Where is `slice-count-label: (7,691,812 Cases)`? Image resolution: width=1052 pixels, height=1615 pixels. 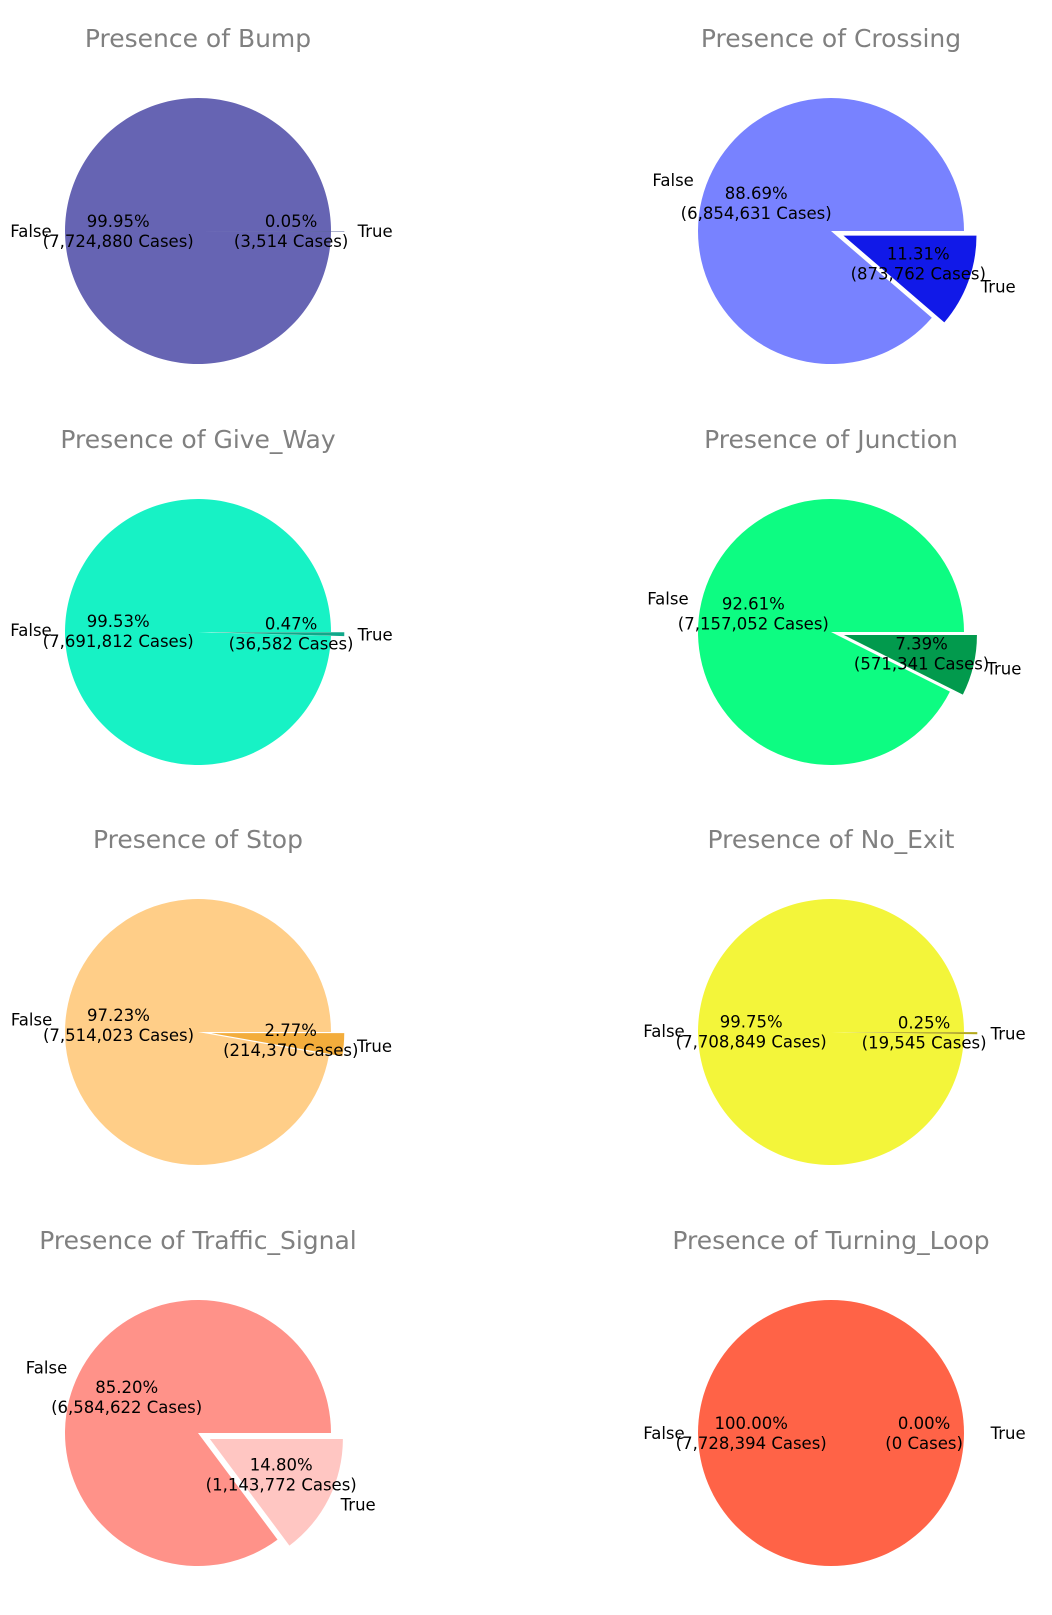
slice-count-label: (7,691,812 Cases) is located at coordinates (118, 641).